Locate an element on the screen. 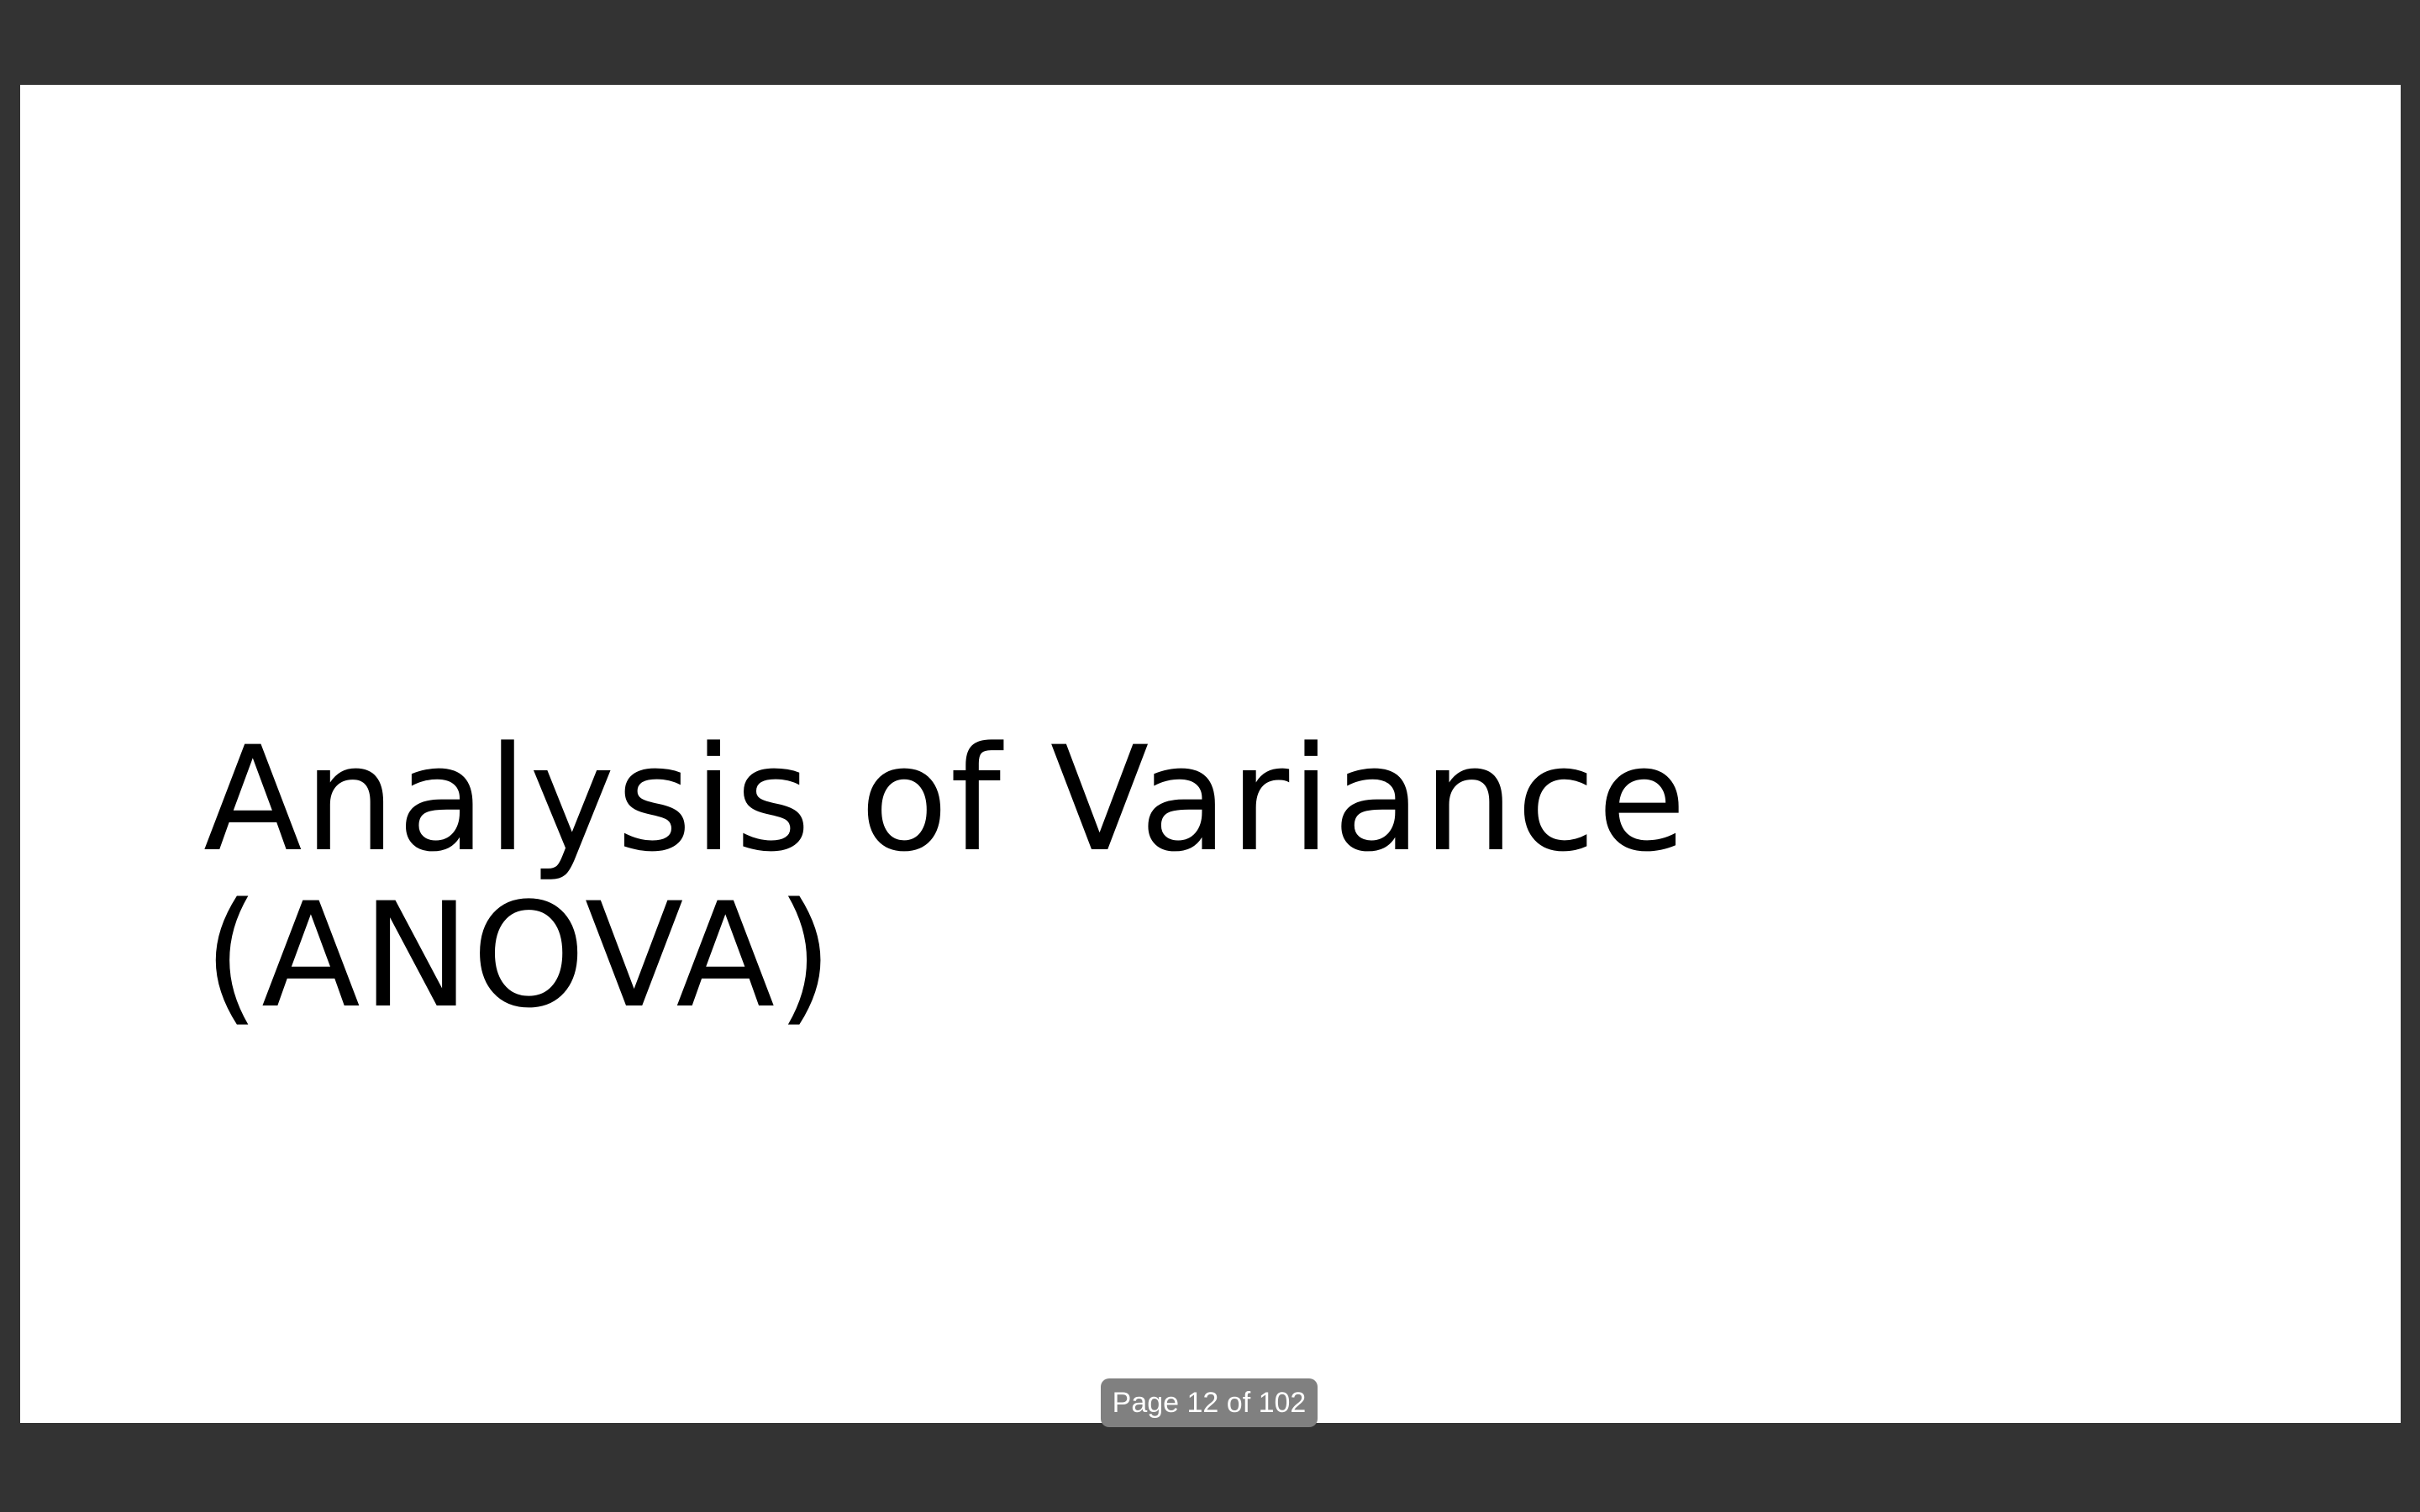 This screenshot has height=1512, width=2420. slide-title-line-1: Analysis of Variance is located at coordinates (945, 799).